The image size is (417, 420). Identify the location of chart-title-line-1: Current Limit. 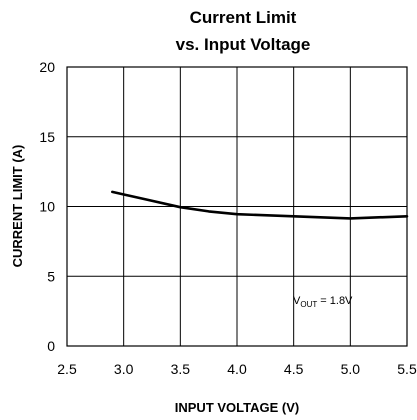
(243, 17).